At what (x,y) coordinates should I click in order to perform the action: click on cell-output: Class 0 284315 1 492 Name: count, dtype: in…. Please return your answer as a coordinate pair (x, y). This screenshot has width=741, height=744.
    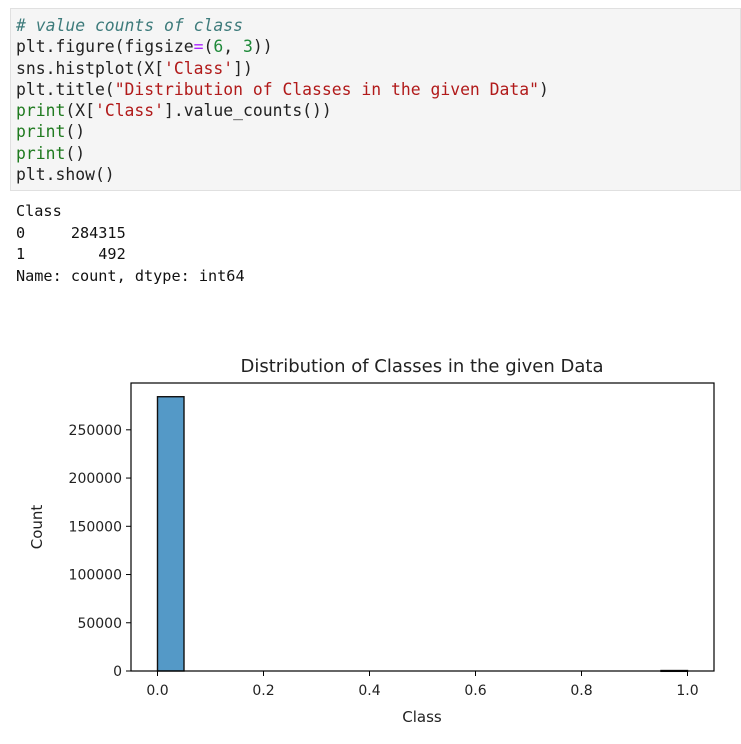
    Looking at the image, I should click on (130, 244).